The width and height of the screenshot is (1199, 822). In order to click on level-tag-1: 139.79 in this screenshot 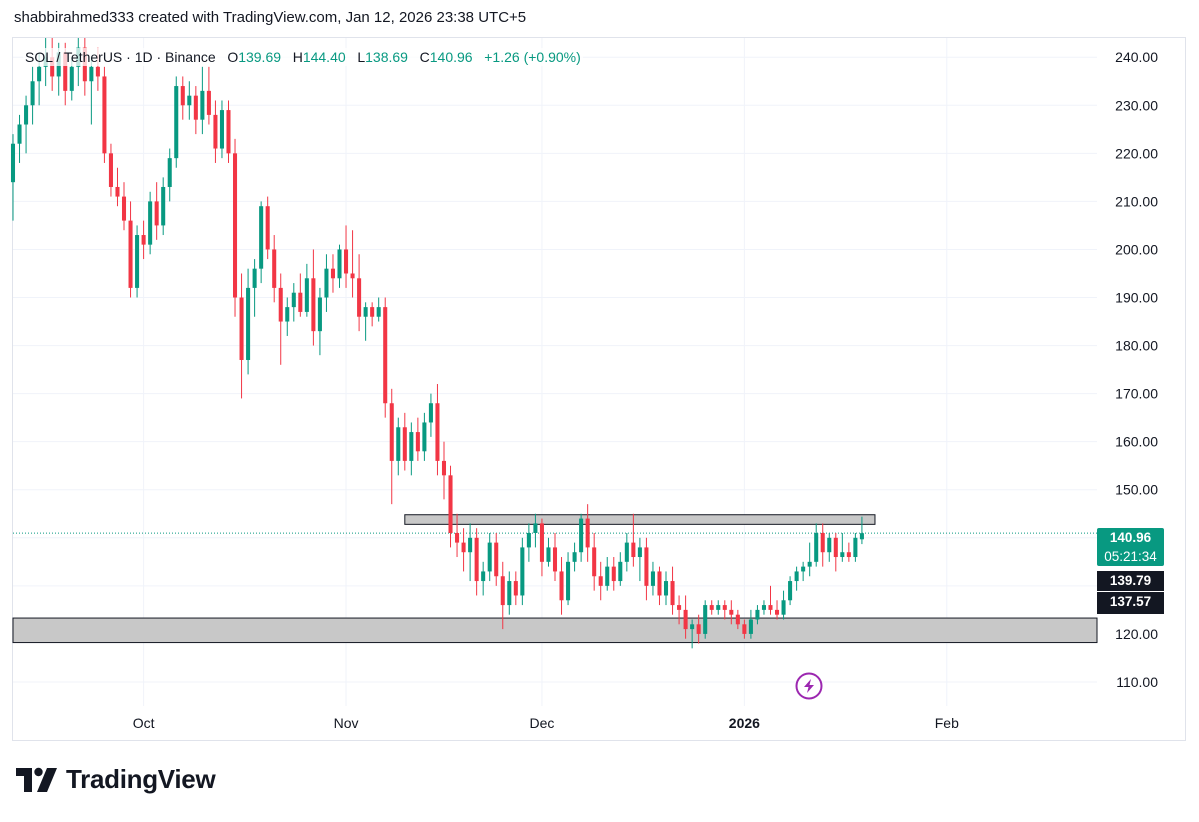, I will do `click(1130, 581)`.